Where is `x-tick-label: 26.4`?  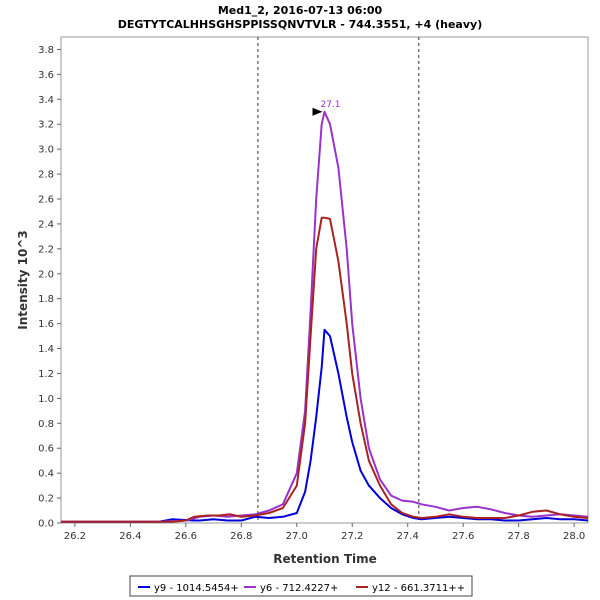 x-tick-label: 26.4 is located at coordinates (130, 536).